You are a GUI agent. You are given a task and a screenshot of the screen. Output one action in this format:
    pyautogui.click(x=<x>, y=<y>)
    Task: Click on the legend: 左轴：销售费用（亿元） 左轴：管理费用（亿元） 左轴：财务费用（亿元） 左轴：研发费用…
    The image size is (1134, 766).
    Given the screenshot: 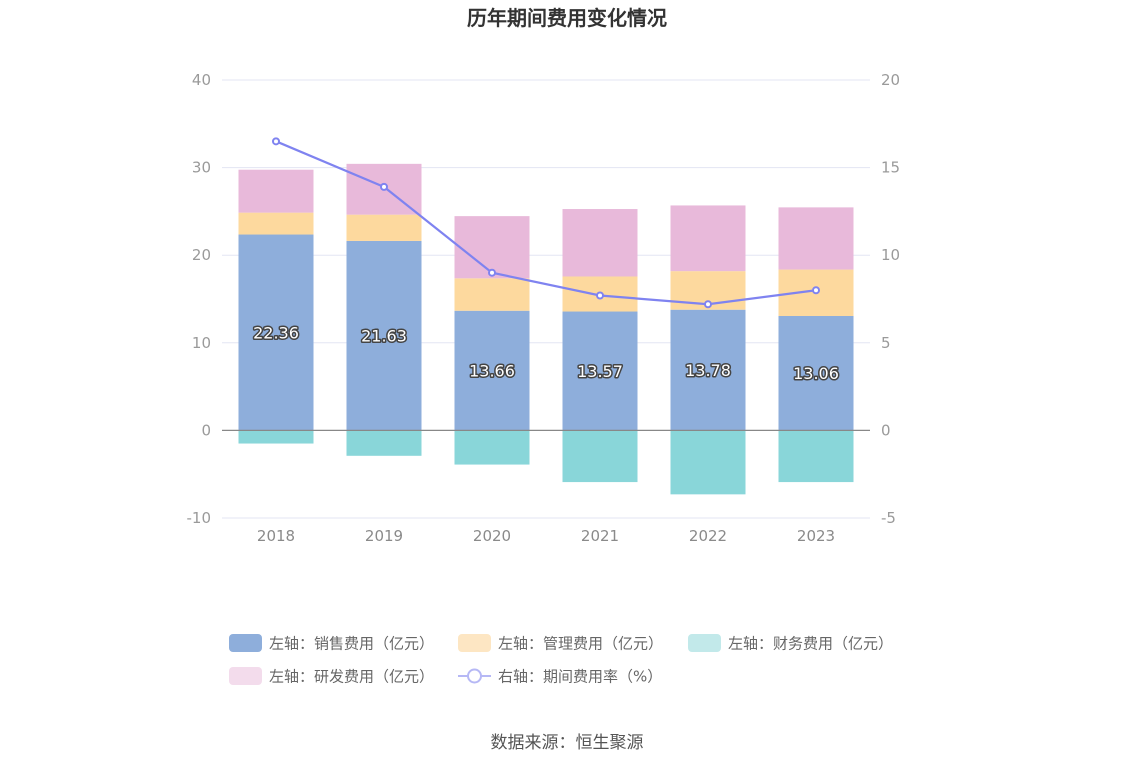 What is the action you would take?
    pyautogui.click(x=561, y=660)
    